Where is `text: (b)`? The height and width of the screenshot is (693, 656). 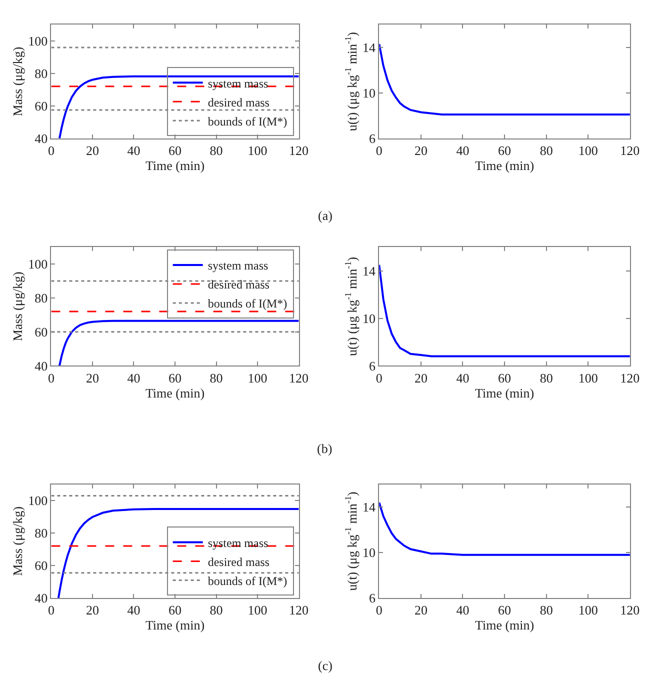
text: (b) is located at coordinates (324, 448).